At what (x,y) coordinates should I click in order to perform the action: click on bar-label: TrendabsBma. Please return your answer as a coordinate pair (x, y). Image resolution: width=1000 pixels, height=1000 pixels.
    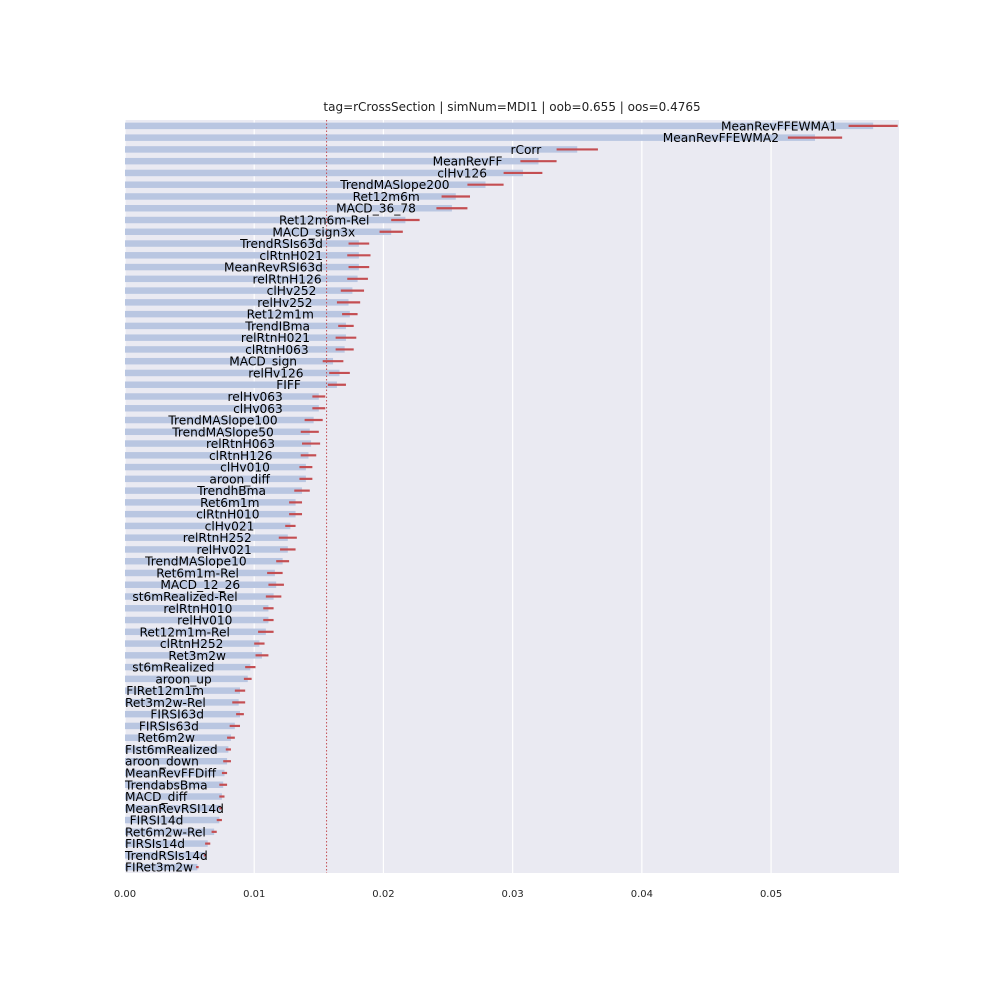
    Looking at the image, I should click on (166, 785).